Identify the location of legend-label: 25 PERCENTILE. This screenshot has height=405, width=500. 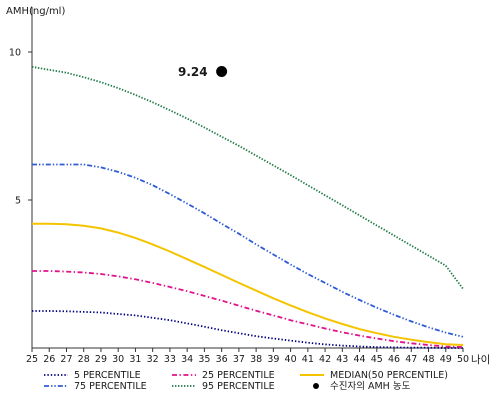
(238, 375).